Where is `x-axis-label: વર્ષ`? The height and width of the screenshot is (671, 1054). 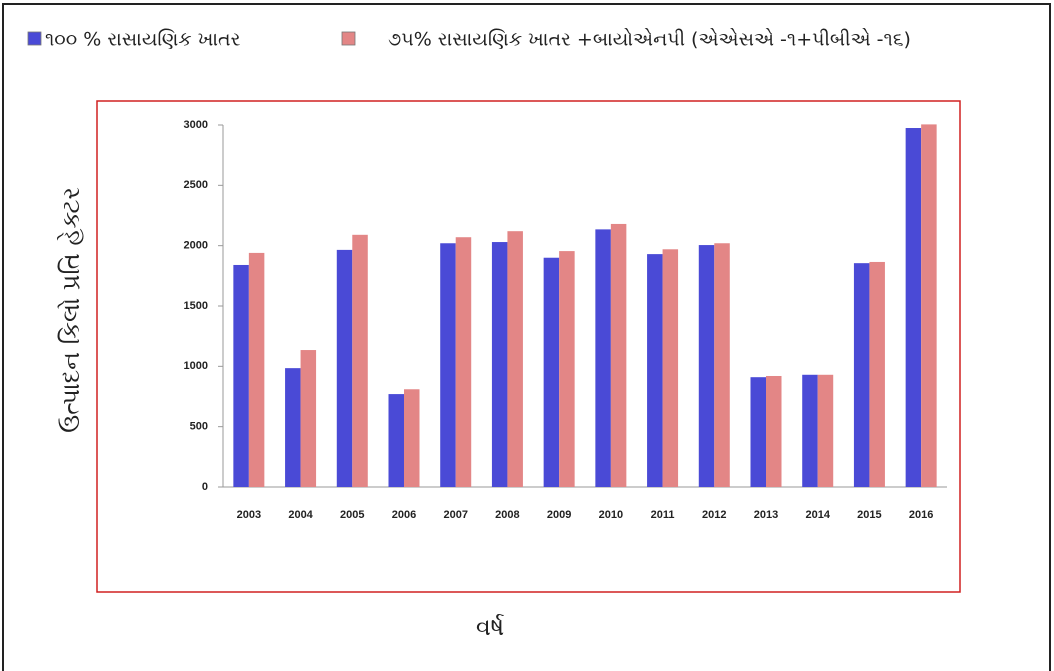 x-axis-label: વર્ષ is located at coordinates (490, 627).